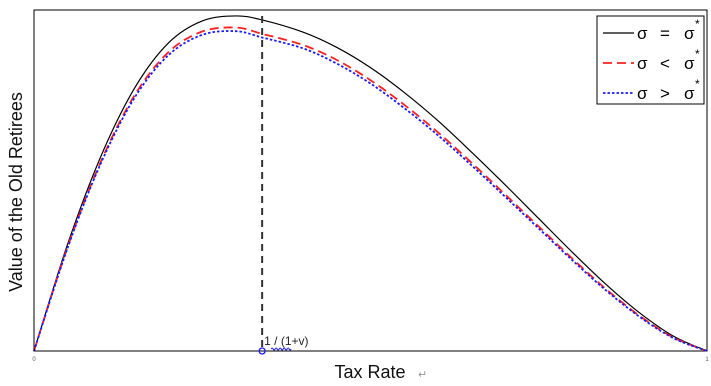 This screenshot has width=711, height=386. What do you see at coordinates (281, 349) in the screenshot?
I see `annotation-squiggle` at bounding box center [281, 349].